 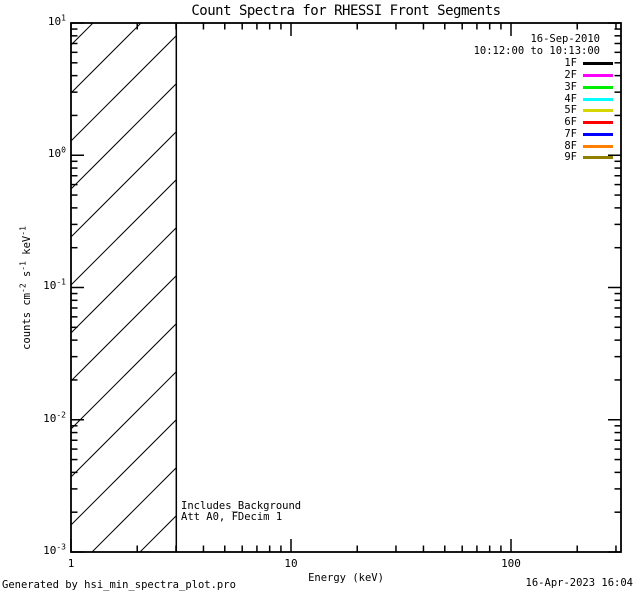 I want to click on y-axis-label: counts cm-2 s-1 keV-1, so click(x=26, y=288).